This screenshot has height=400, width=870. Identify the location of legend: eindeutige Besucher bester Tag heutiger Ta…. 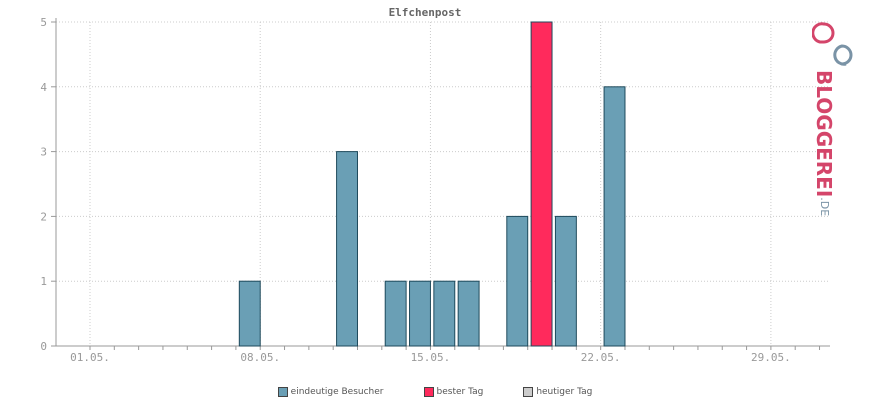
(435, 392).